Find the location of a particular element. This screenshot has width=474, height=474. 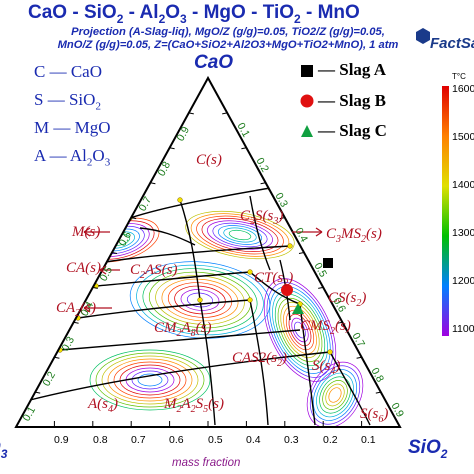

field-arrows is located at coordinates (203, 270).